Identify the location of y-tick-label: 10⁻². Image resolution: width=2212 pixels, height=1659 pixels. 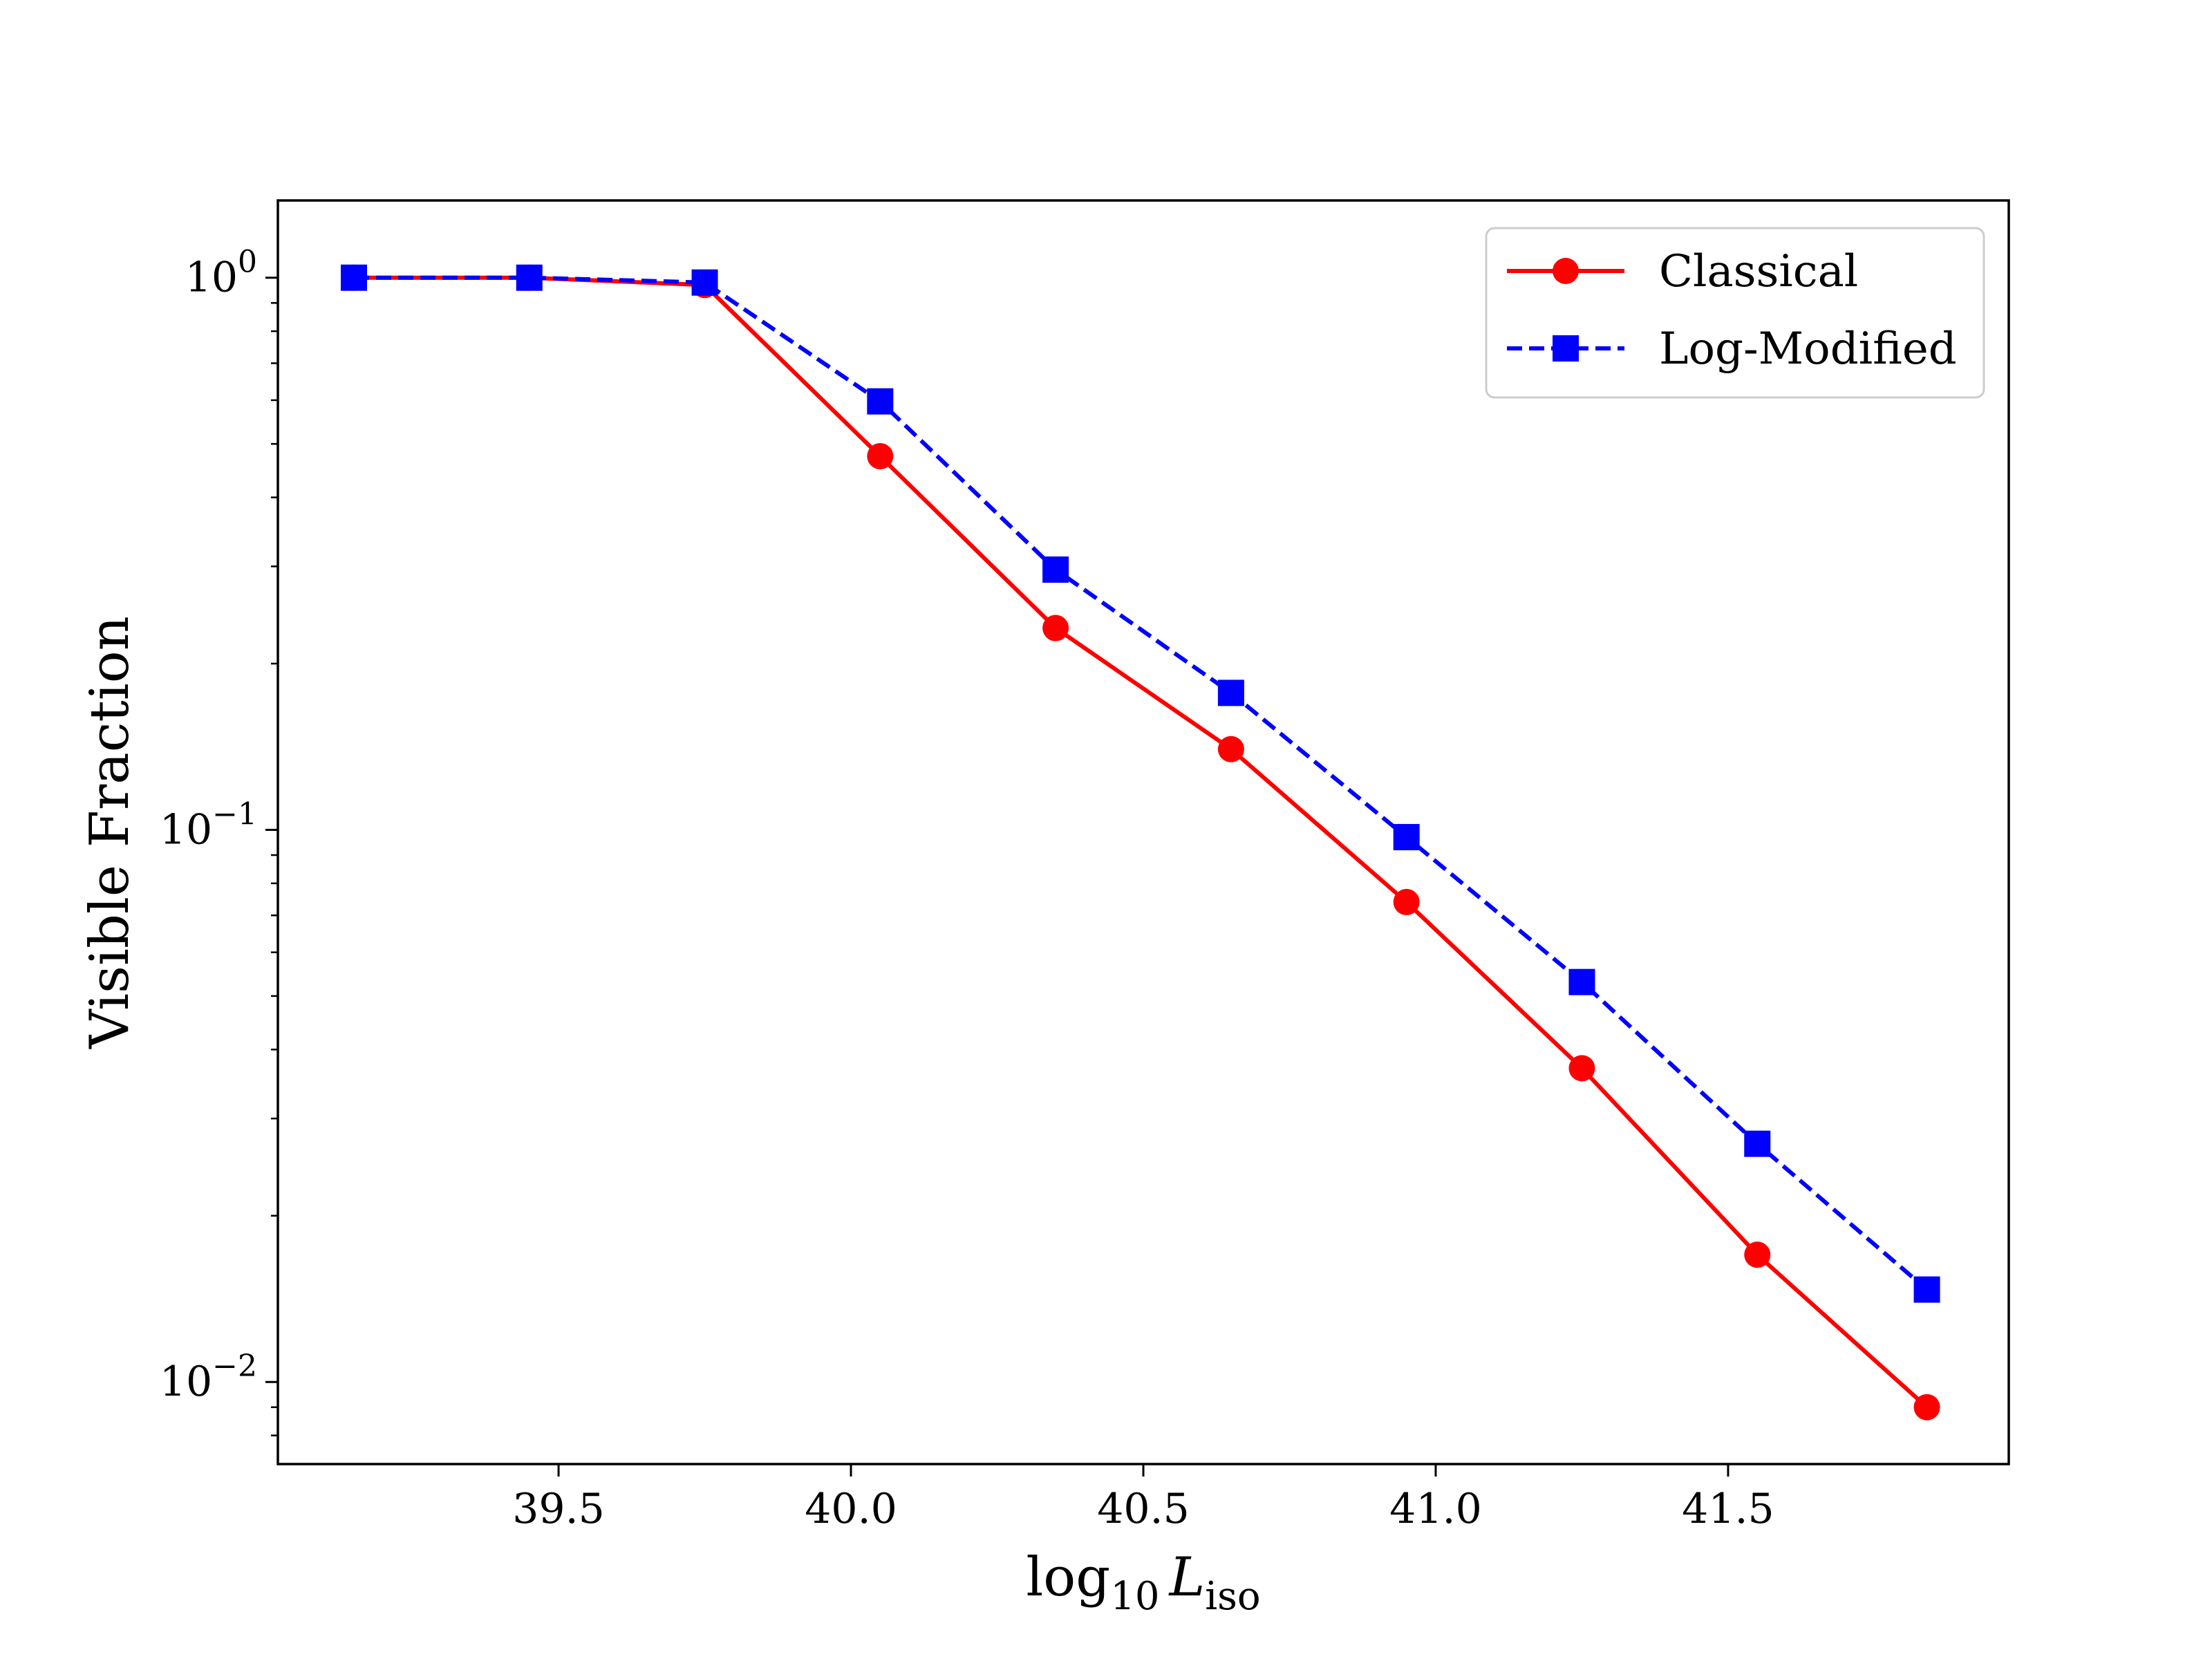
(208, 1377).